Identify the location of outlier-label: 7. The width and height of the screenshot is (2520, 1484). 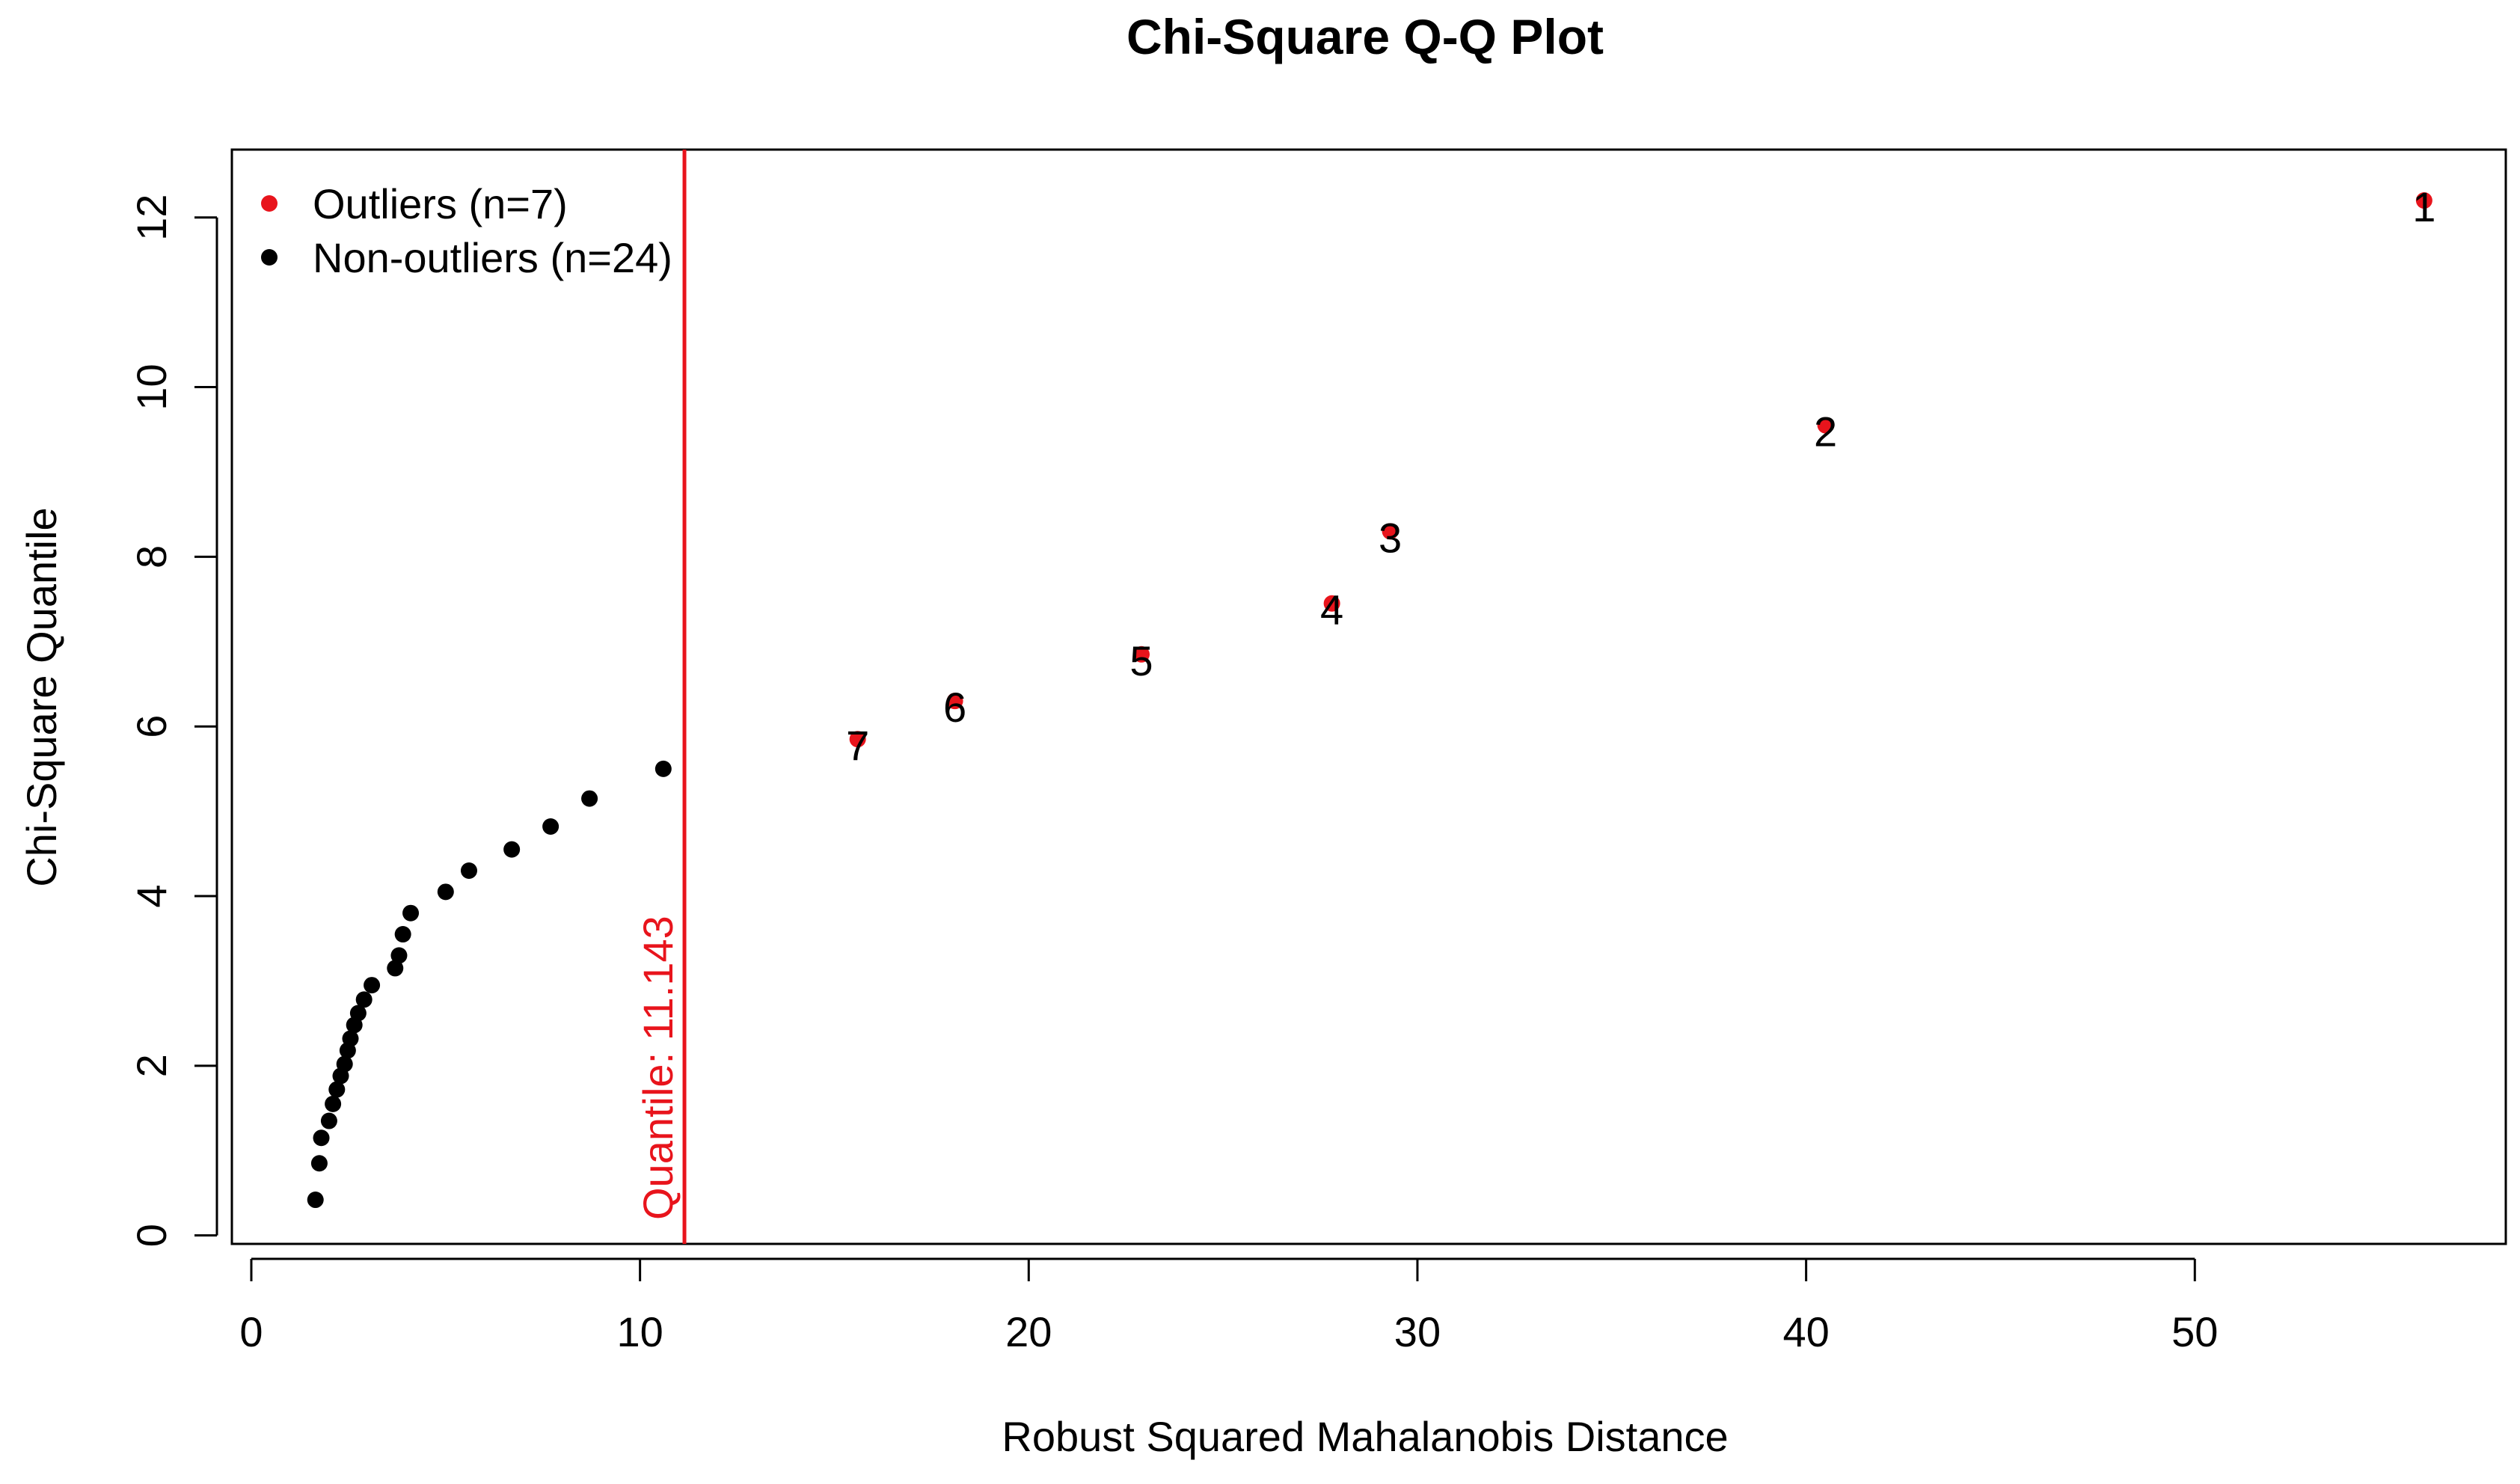
(857, 745).